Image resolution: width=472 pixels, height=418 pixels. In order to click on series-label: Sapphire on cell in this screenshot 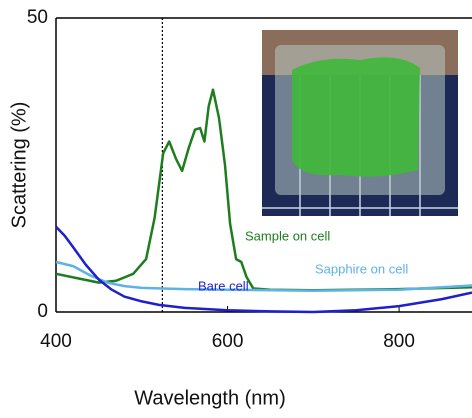, I will do `click(361, 268)`.